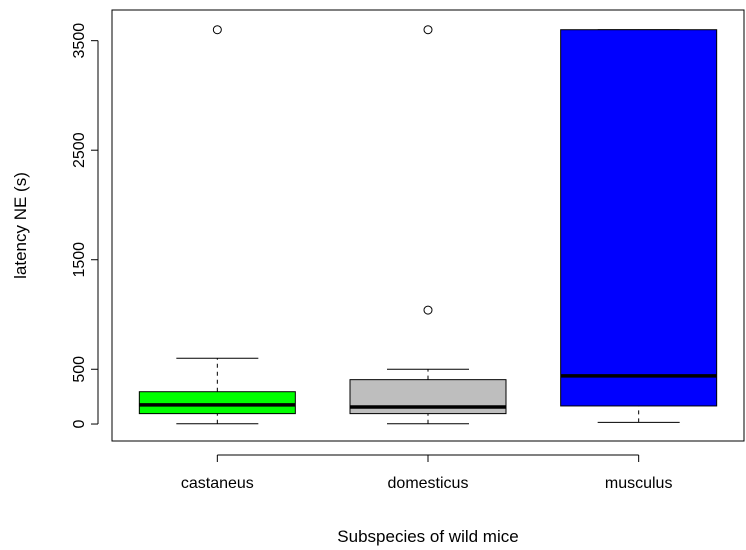 This screenshot has height=550, width=746. I want to click on x-tick-label: domesticus, so click(428, 483).